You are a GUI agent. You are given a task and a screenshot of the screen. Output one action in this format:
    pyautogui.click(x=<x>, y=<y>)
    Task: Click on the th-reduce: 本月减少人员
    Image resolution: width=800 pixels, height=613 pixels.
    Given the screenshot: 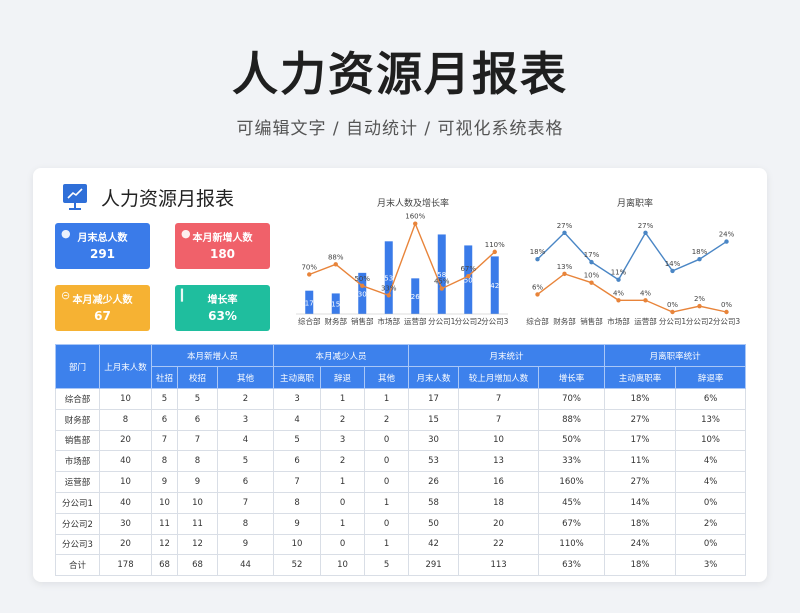 What is the action you would take?
    pyautogui.click(x=341, y=355)
    